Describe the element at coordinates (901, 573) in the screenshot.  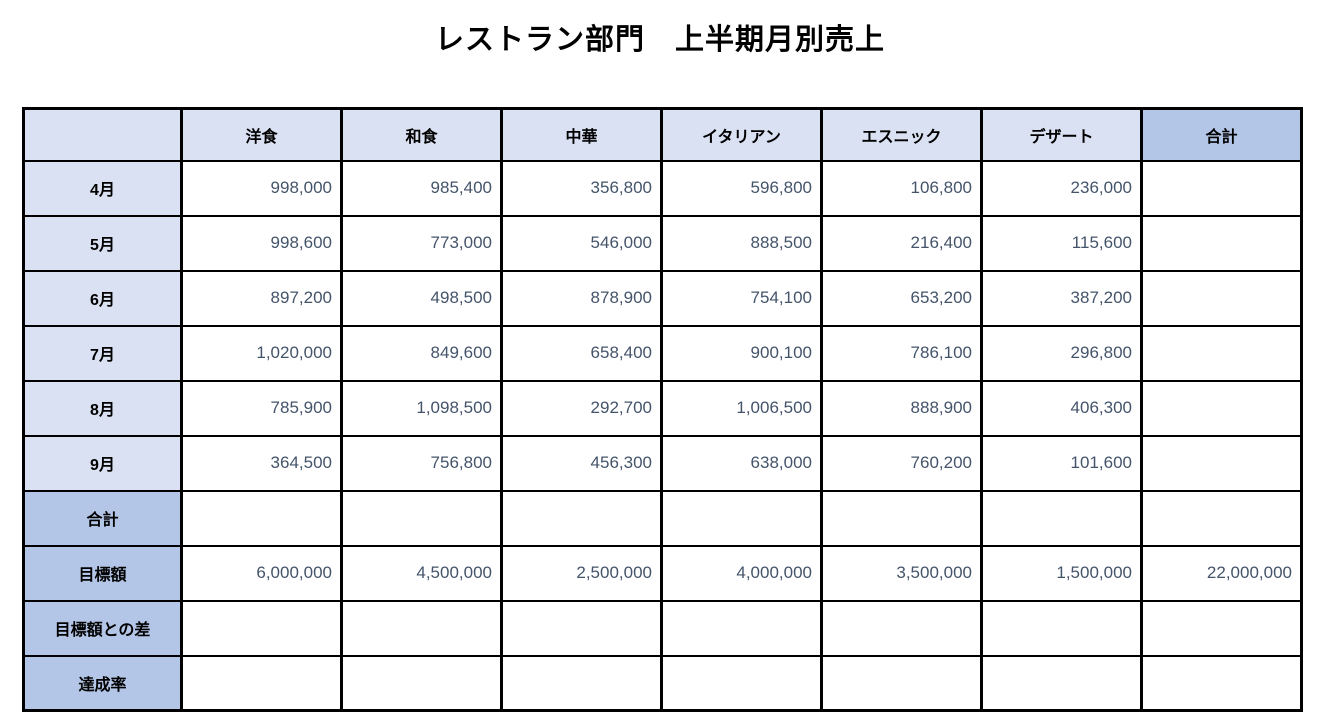
I see `data-cell: 3,500,000` at that location.